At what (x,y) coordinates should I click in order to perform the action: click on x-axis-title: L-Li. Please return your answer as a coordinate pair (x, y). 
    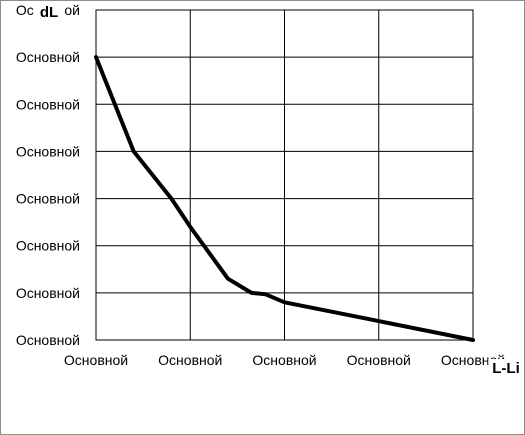
    Looking at the image, I should click on (506, 368).